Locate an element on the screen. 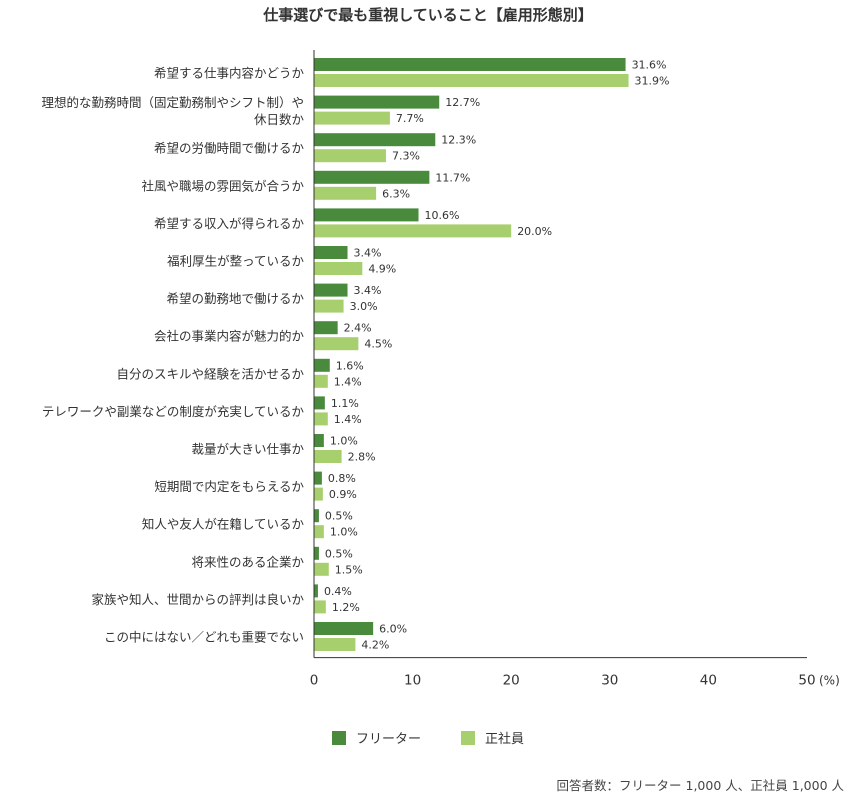 The width and height of the screenshot is (856, 795). data-label-seishain-15: 4.2% is located at coordinates (375, 645).